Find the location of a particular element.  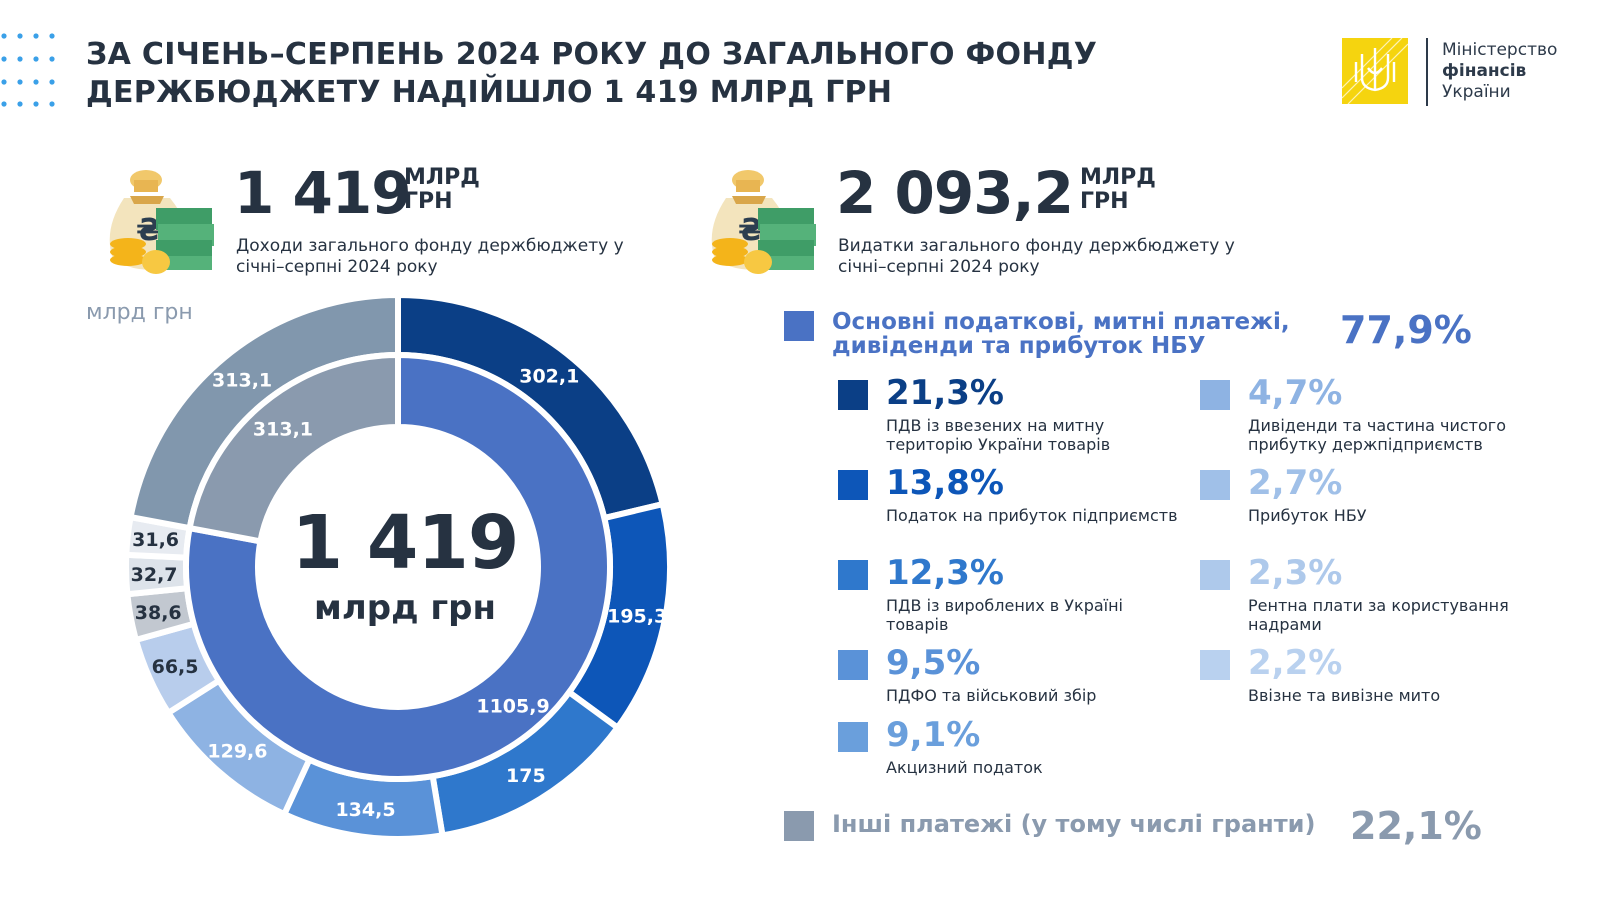

legend-item-percent: 4,7% is located at coordinates (1295, 393).